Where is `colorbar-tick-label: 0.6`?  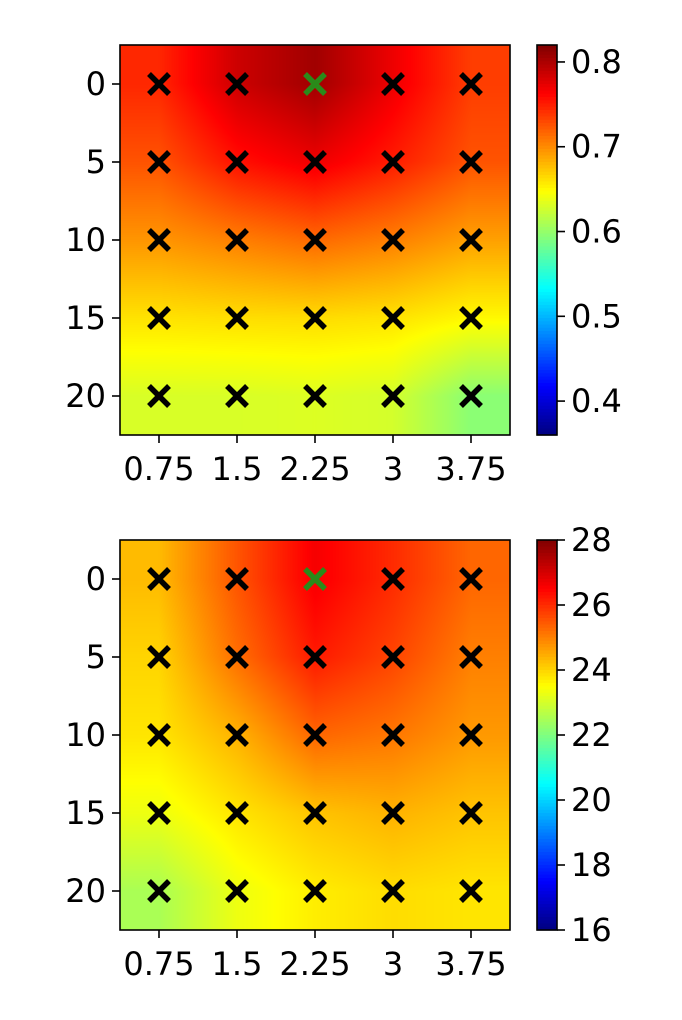
colorbar-tick-label: 0.6 is located at coordinates (596, 232).